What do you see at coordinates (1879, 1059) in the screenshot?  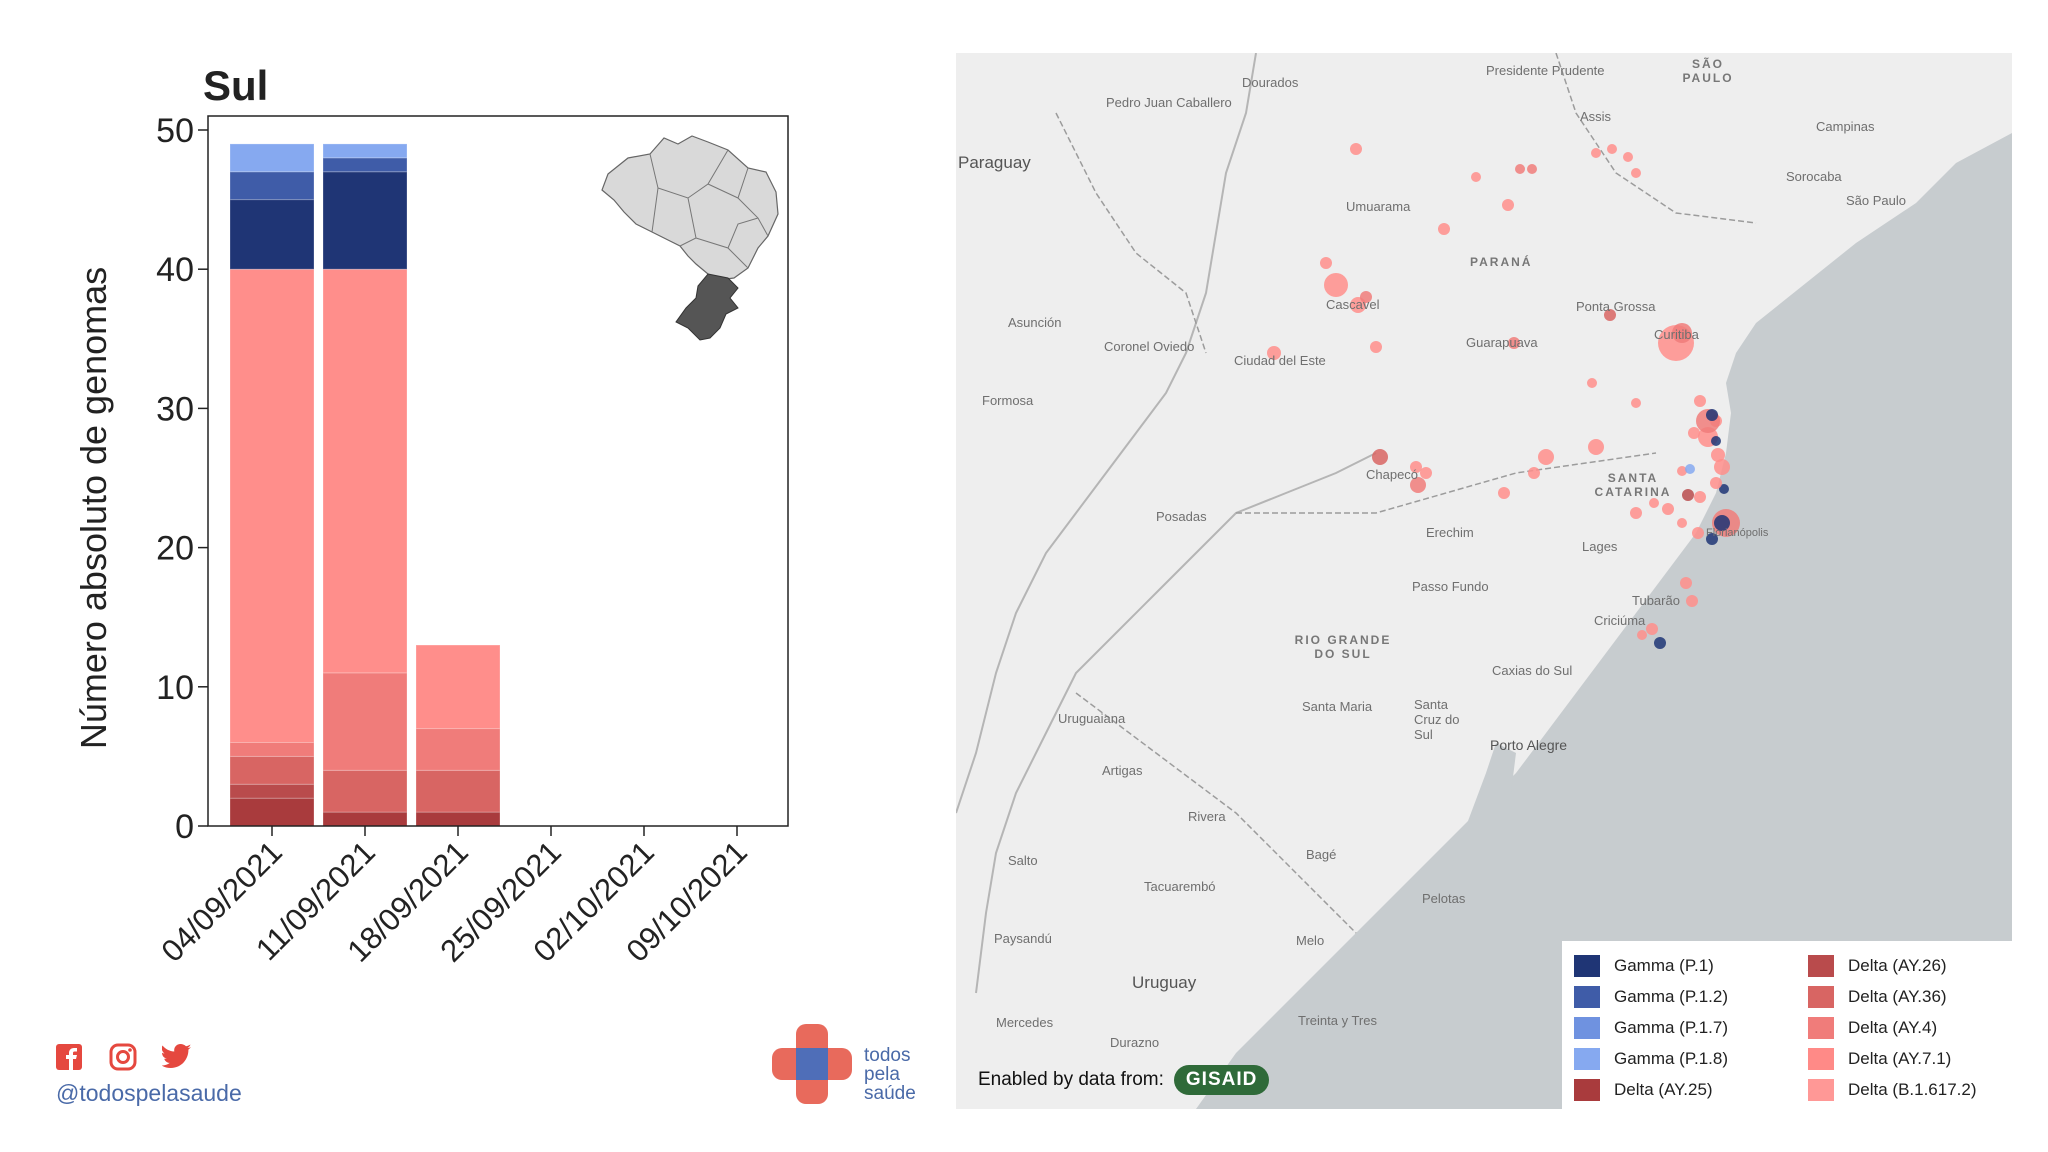 I see `legend-item: Delta (AY.7.1)` at bounding box center [1879, 1059].